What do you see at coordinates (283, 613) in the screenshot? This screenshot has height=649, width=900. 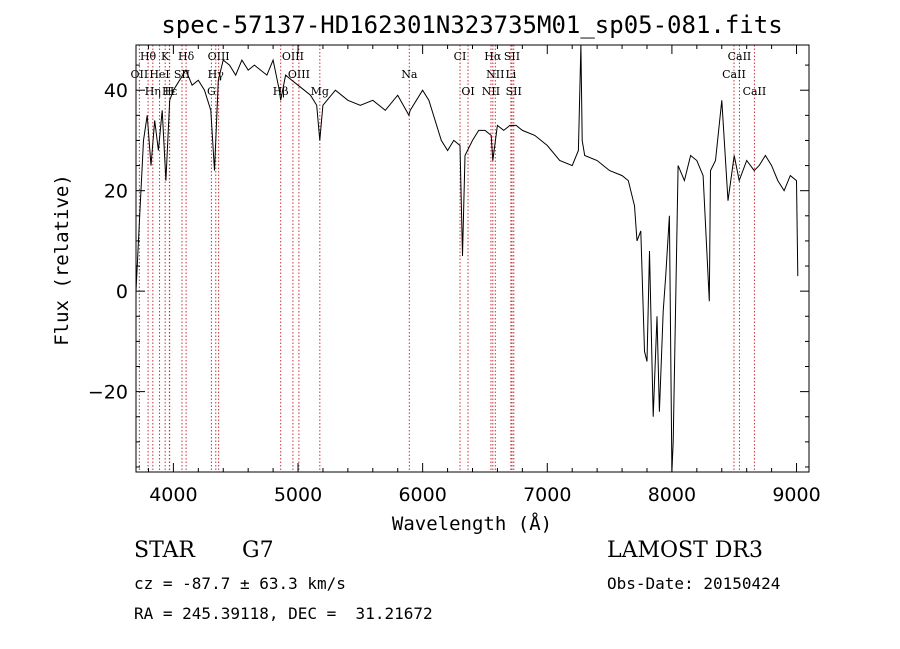 I see `coordinates: RA = 245.39118, DEC = 31.21672` at bounding box center [283, 613].